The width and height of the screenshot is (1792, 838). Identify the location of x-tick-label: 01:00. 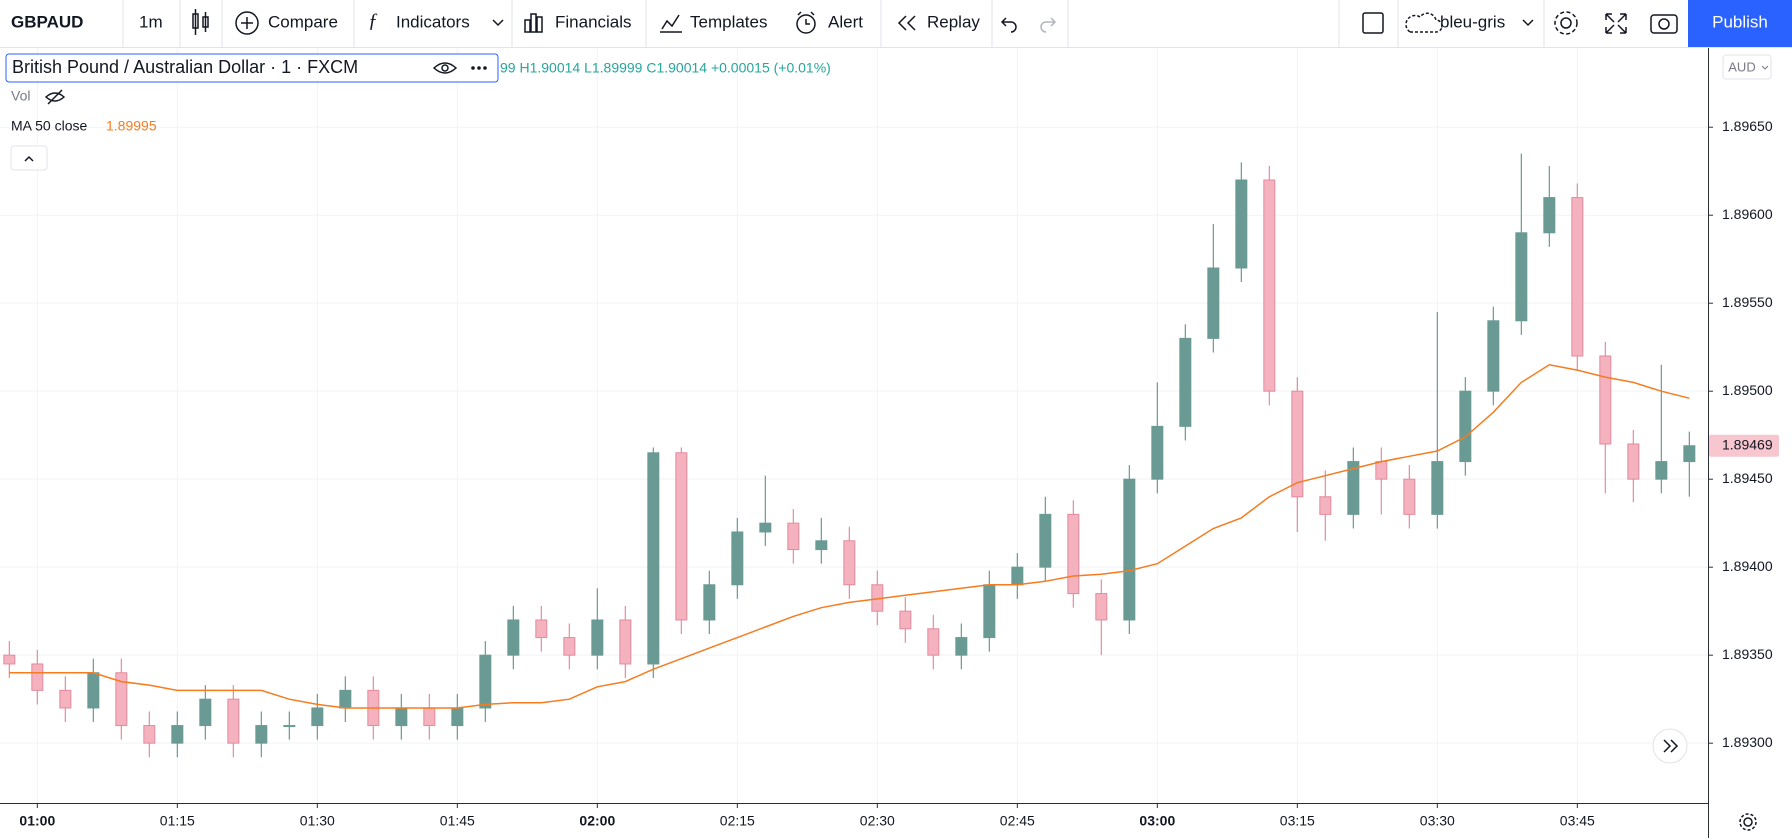
(37, 821).